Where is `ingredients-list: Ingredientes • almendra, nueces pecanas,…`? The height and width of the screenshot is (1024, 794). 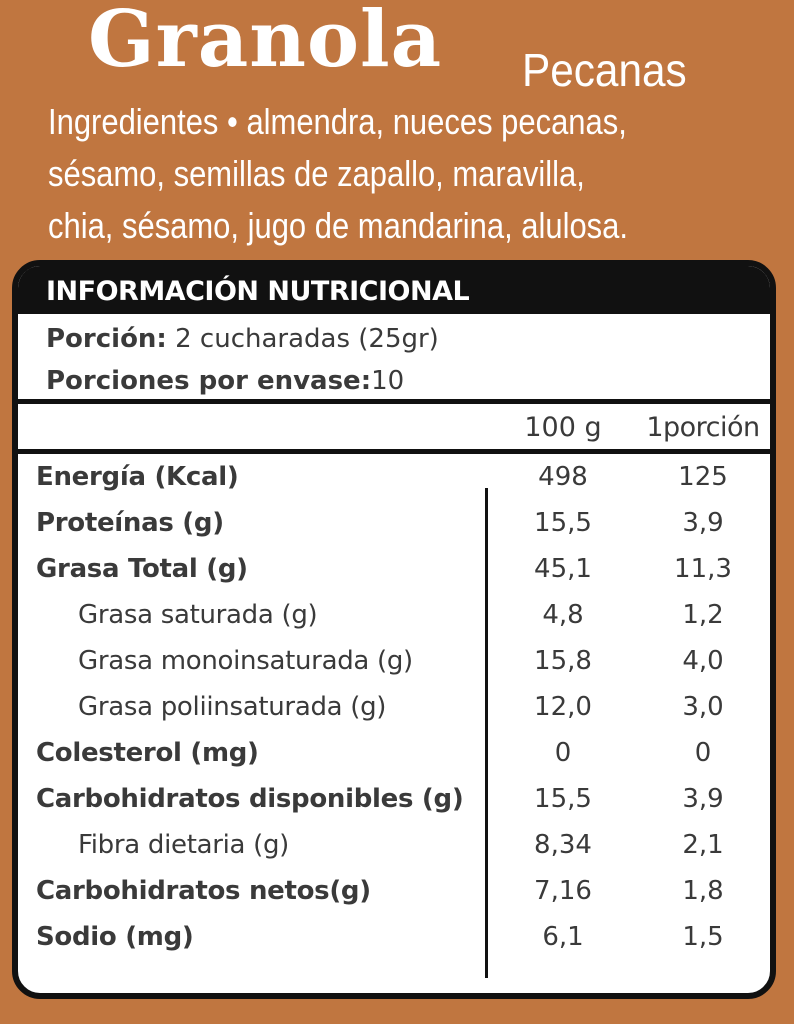 ingredients-list: Ingredientes • almendra, nueces pecanas,… is located at coordinates (408, 174).